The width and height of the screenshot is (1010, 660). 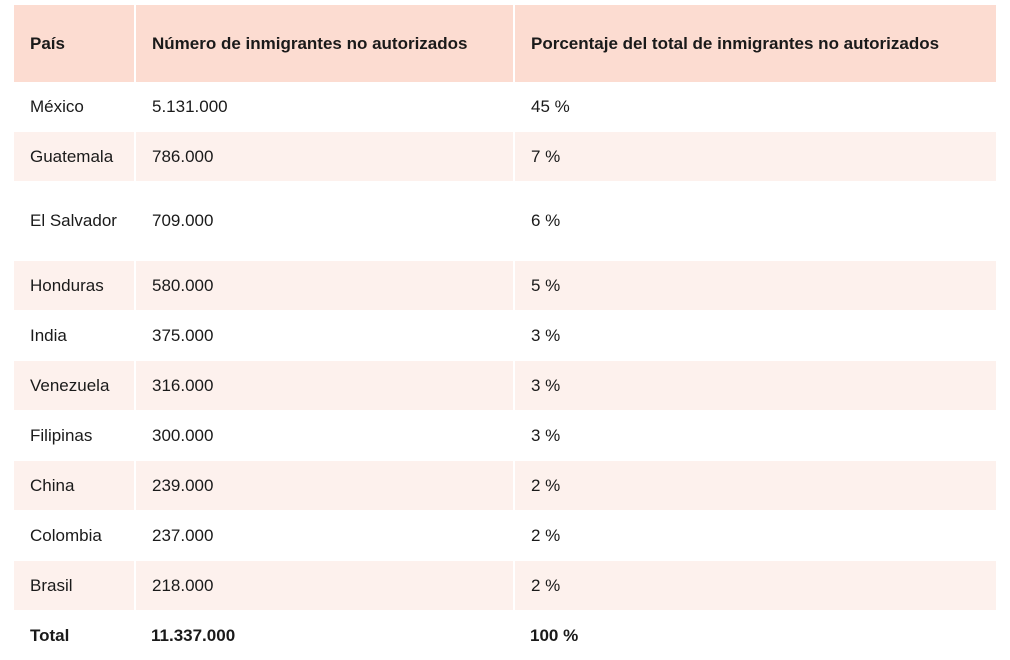 What do you see at coordinates (74, 635) in the screenshot?
I see `total-label: Total` at bounding box center [74, 635].